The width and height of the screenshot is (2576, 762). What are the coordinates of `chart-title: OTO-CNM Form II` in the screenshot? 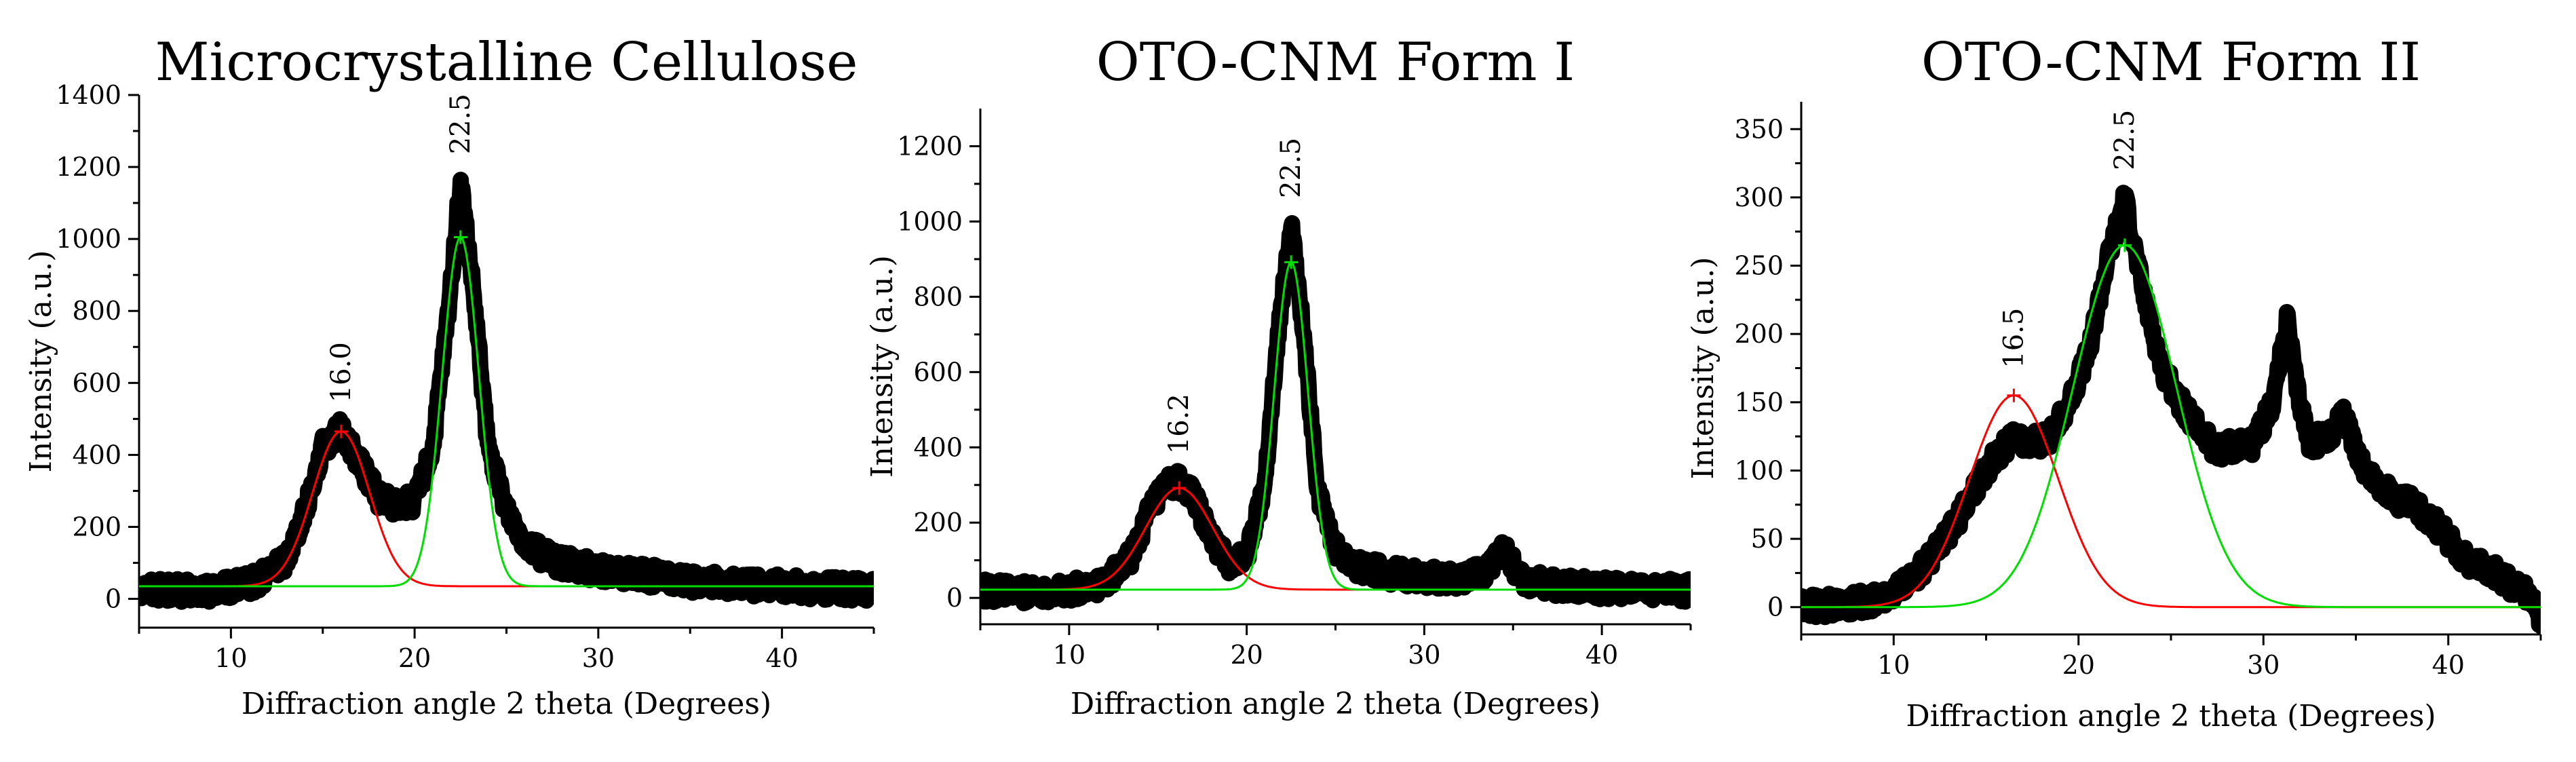 It's located at (2171, 63).